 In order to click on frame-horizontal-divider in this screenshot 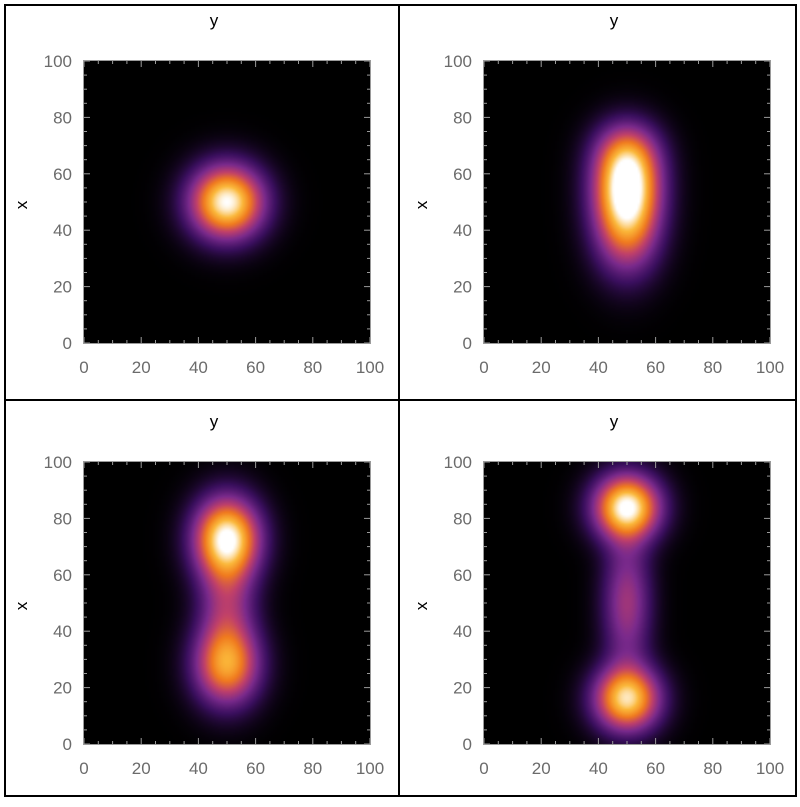, I will do `click(400, 400)`.